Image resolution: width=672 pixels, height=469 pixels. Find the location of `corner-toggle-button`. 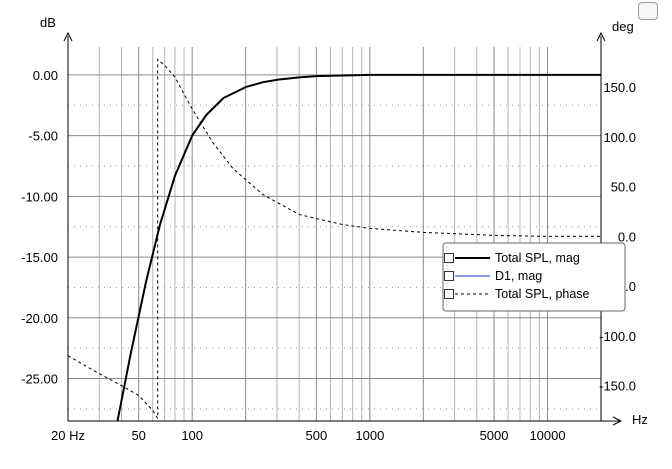

corner-toggle-button is located at coordinates (648, 11).